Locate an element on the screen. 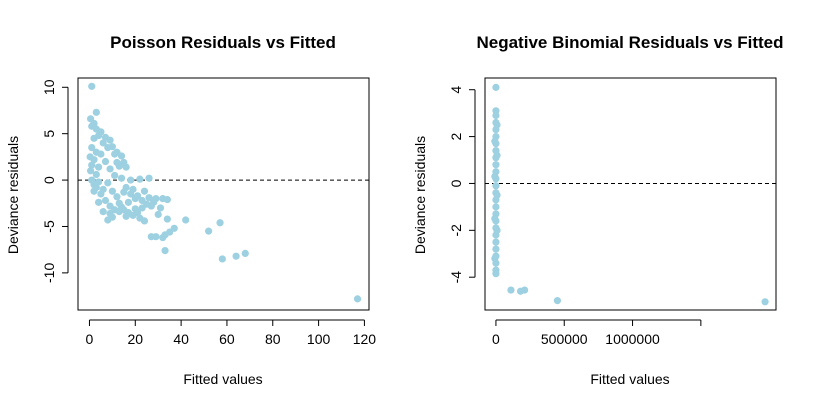 The width and height of the screenshot is (816, 408). negbin-chart-title: Negative Binomial Residuals vs Fitted is located at coordinates (629, 42).